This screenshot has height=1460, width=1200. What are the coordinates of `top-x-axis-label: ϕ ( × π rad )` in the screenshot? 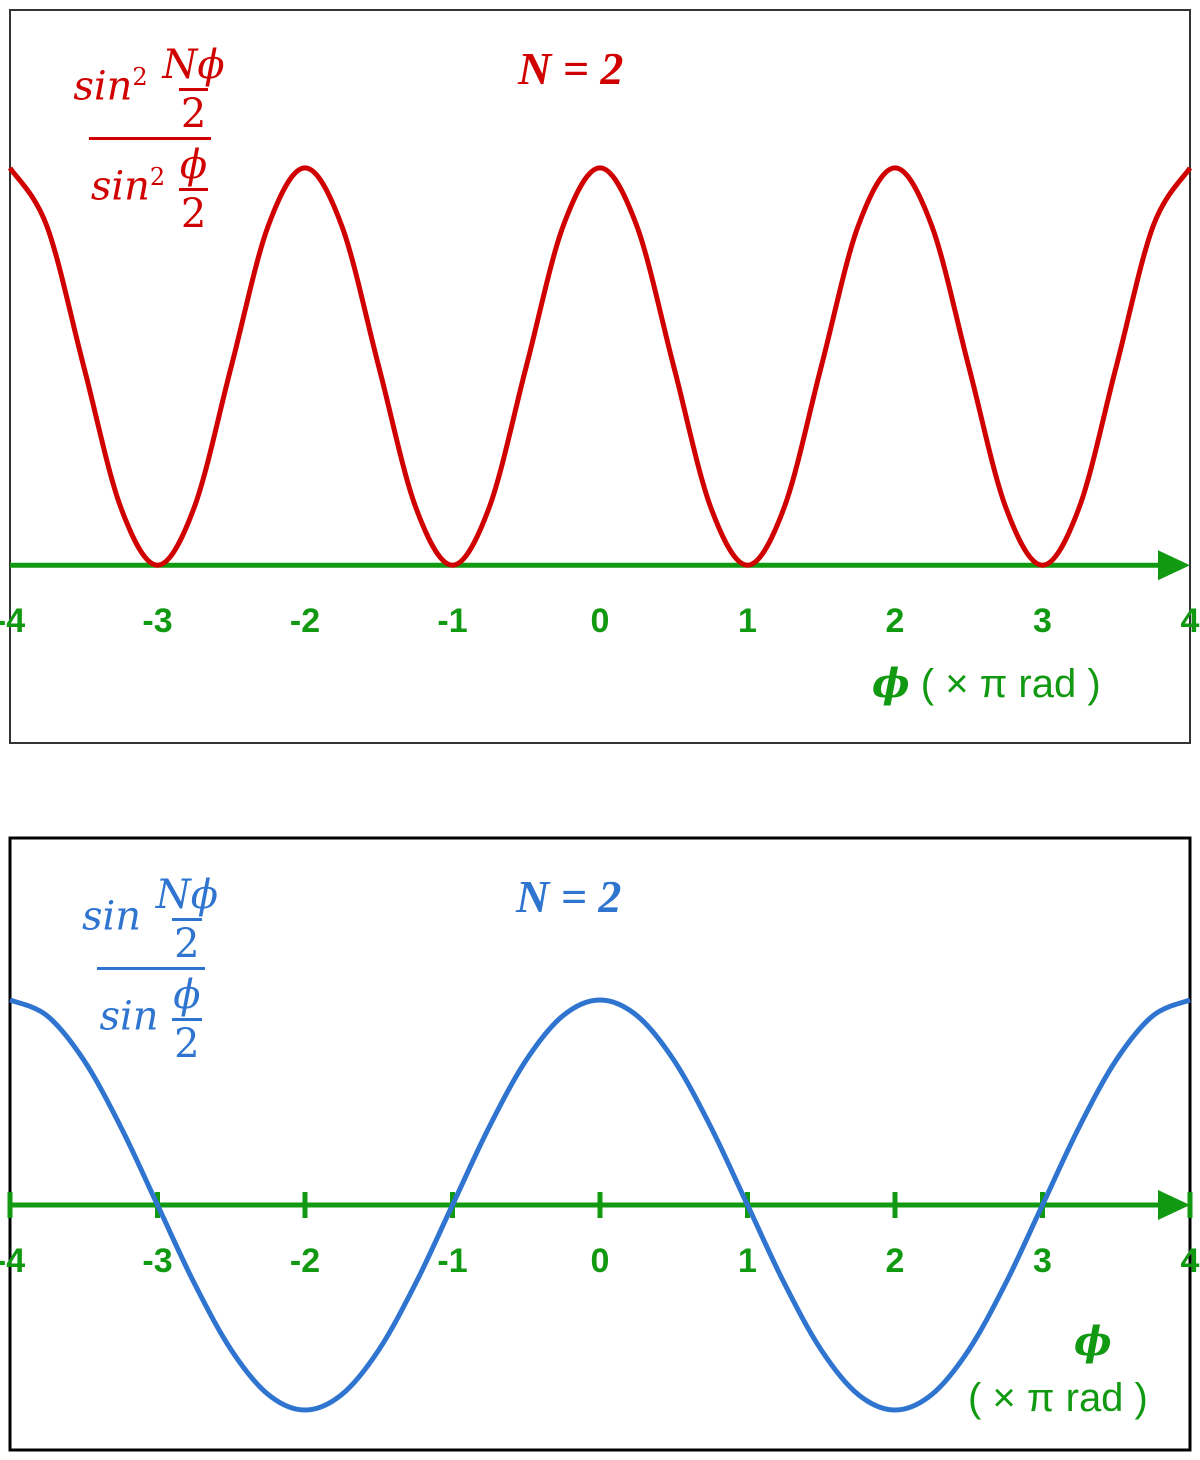 It's located at (986, 683).